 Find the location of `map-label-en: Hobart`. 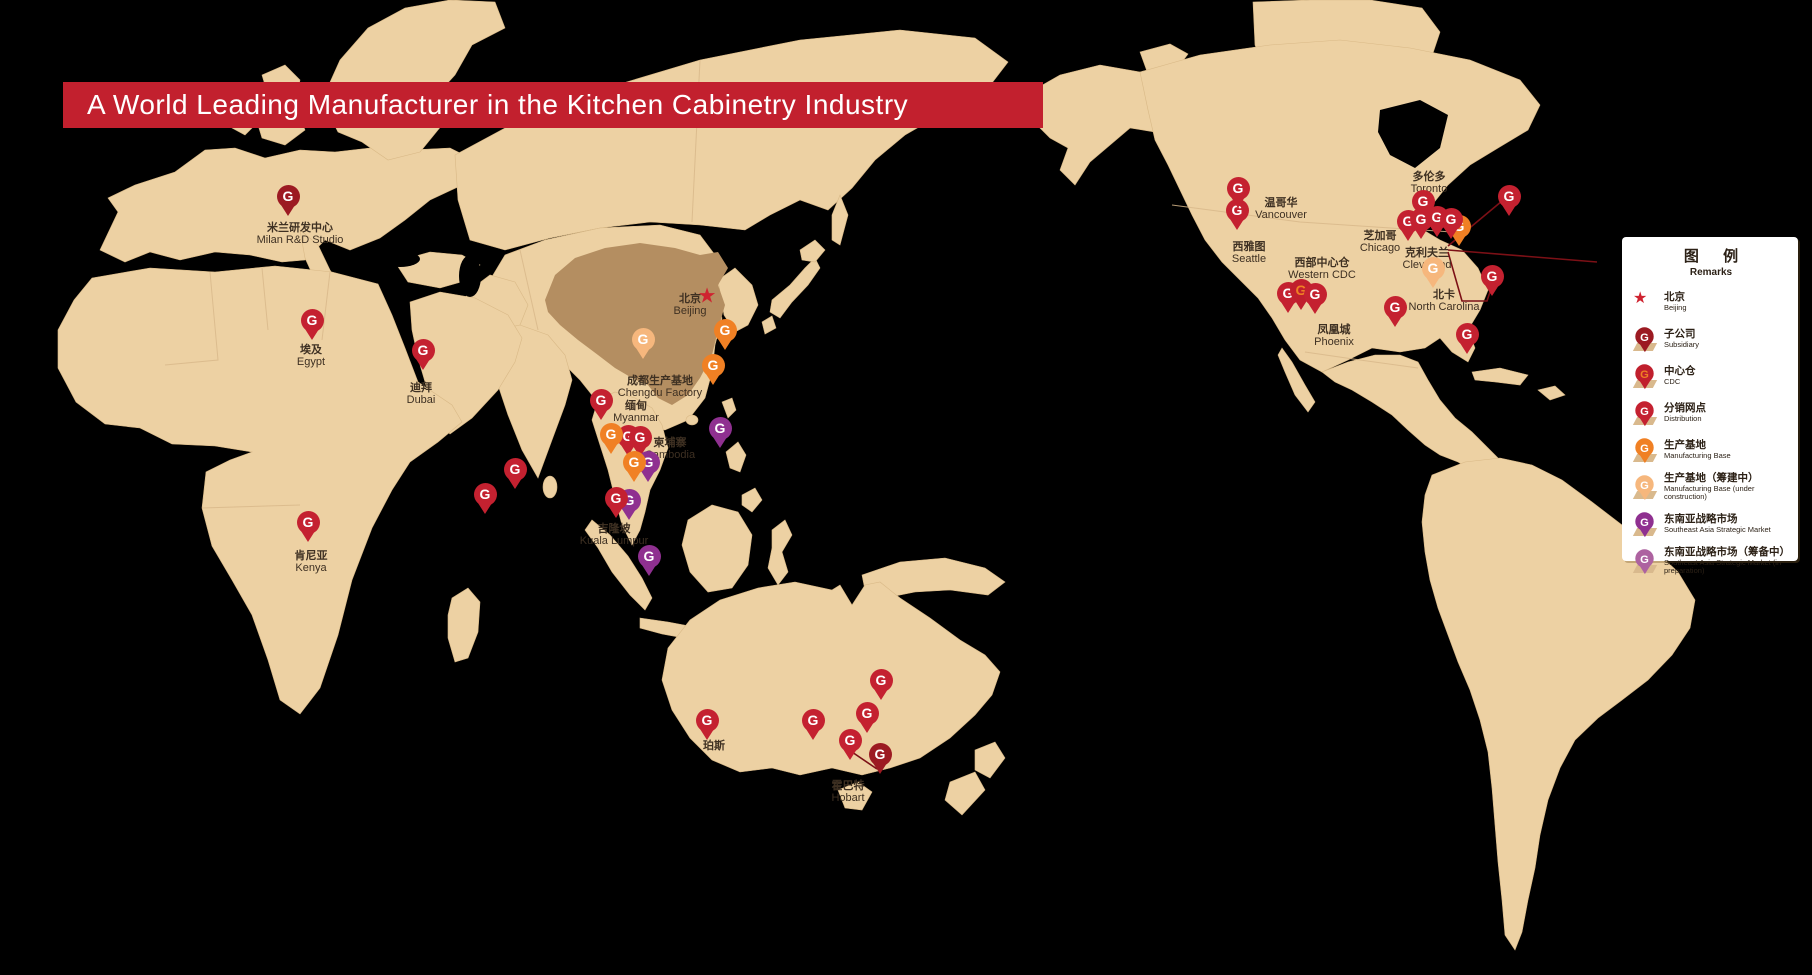

map-label-en: Hobart is located at coordinates (848, 798).